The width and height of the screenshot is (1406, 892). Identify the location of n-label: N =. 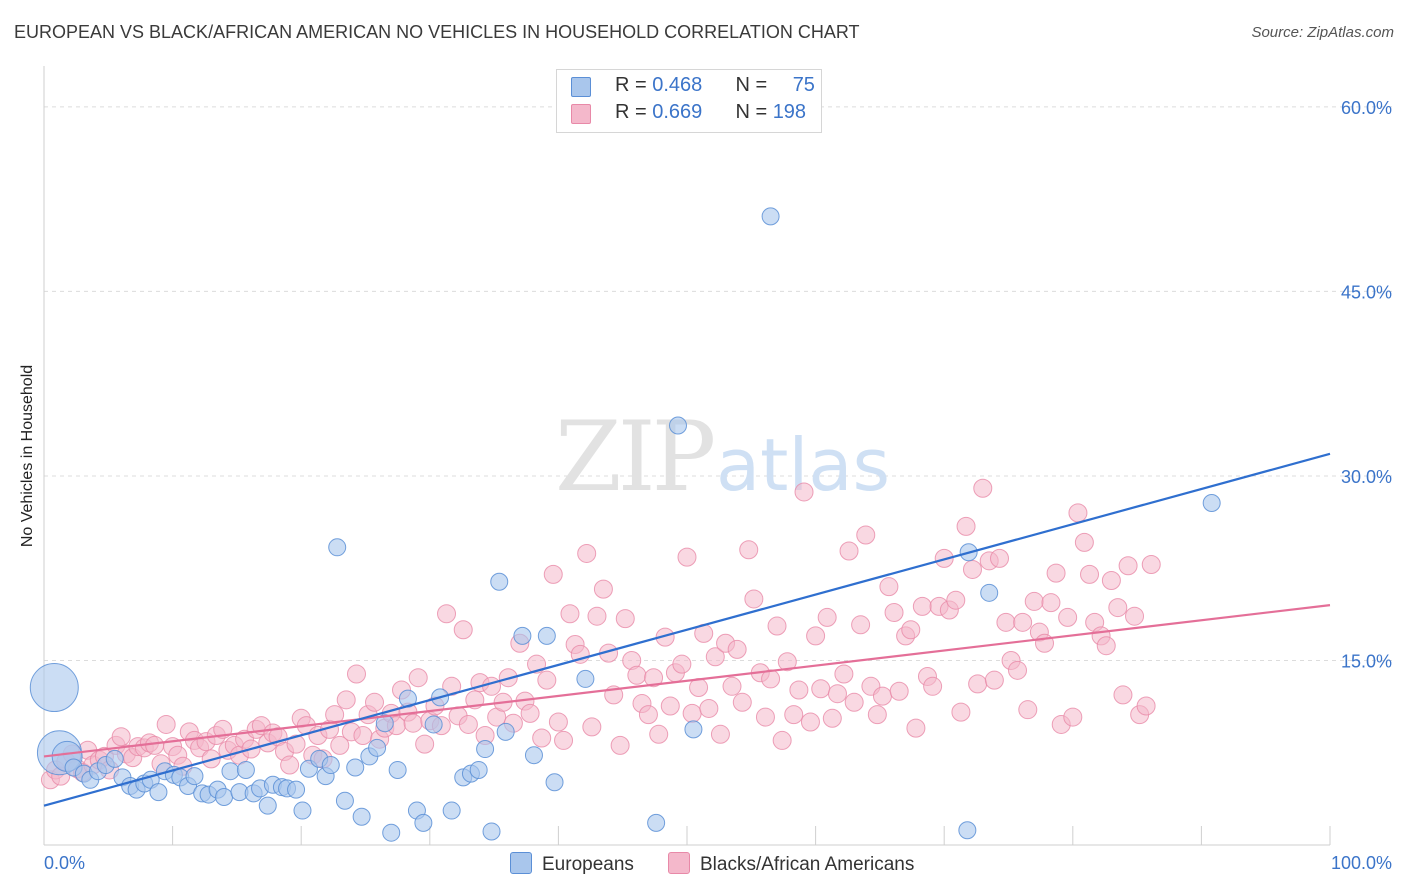
(754, 85).